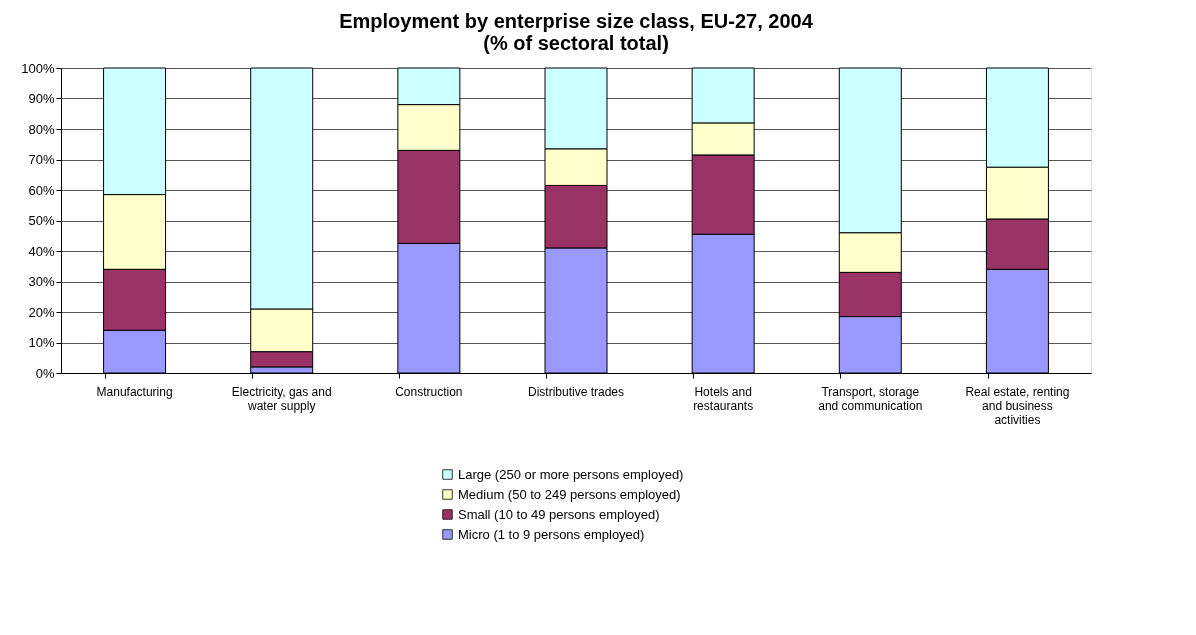  I want to click on legend-label: Micro (1 to 9 persons employed), so click(551, 534).